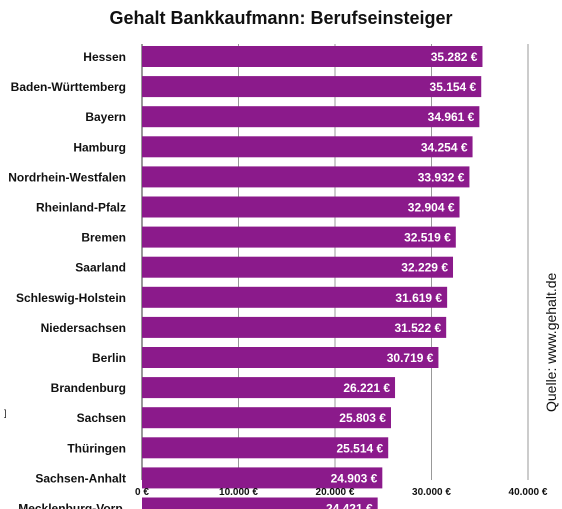  What do you see at coordinates (349, 505) in the screenshot?
I see `data-label: 24.421 €` at bounding box center [349, 505].